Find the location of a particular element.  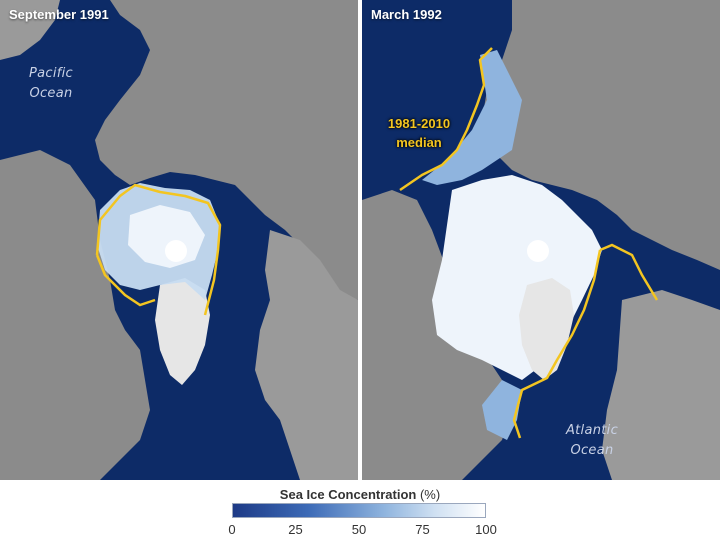

land-europe-south is located at coordinates (661, 385).